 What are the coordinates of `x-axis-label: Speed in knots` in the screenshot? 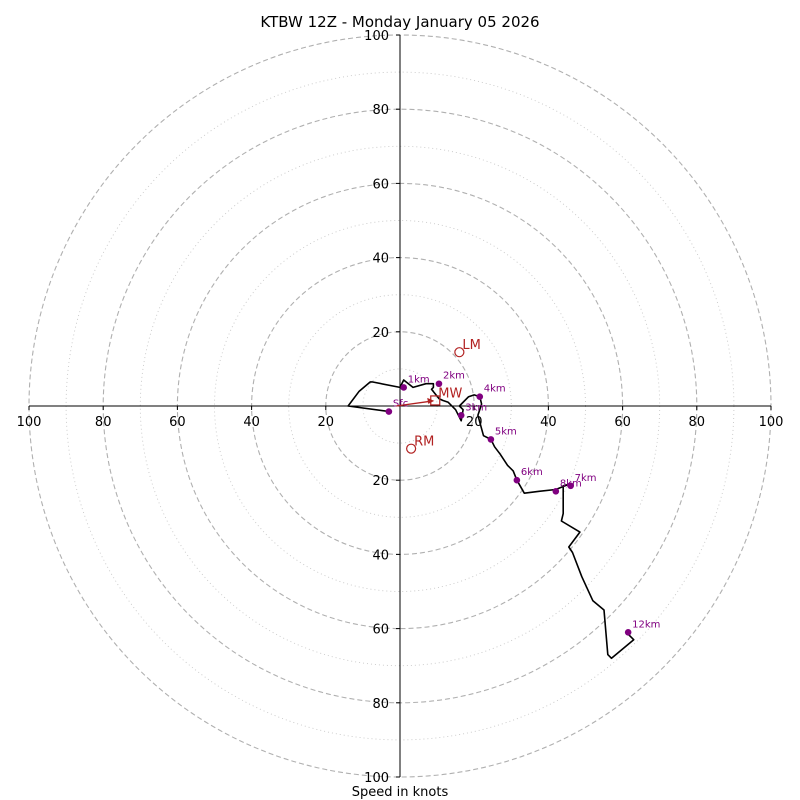 It's located at (400, 792).